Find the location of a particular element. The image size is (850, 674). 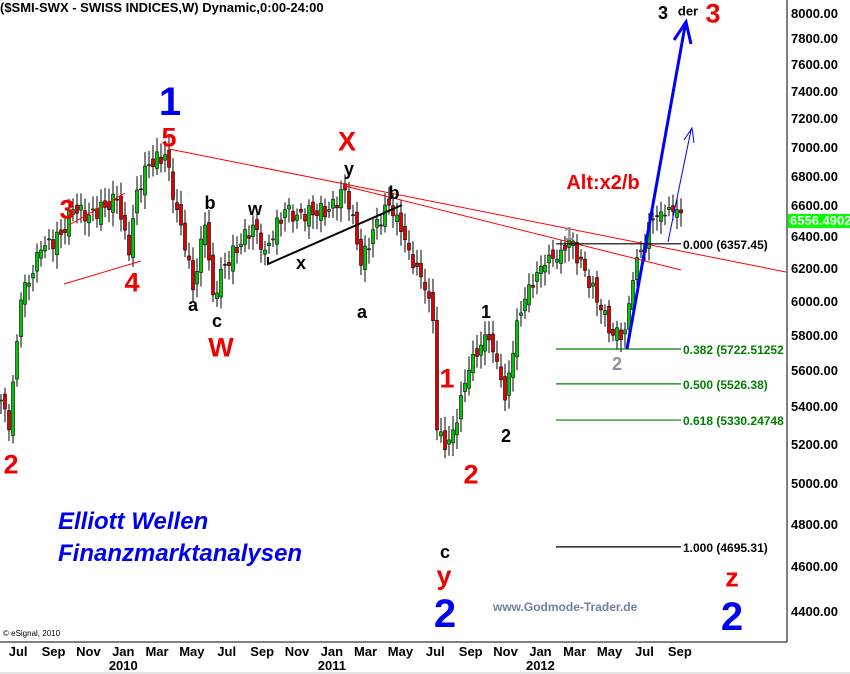

x-tick-label: Mar is located at coordinates (366, 651).